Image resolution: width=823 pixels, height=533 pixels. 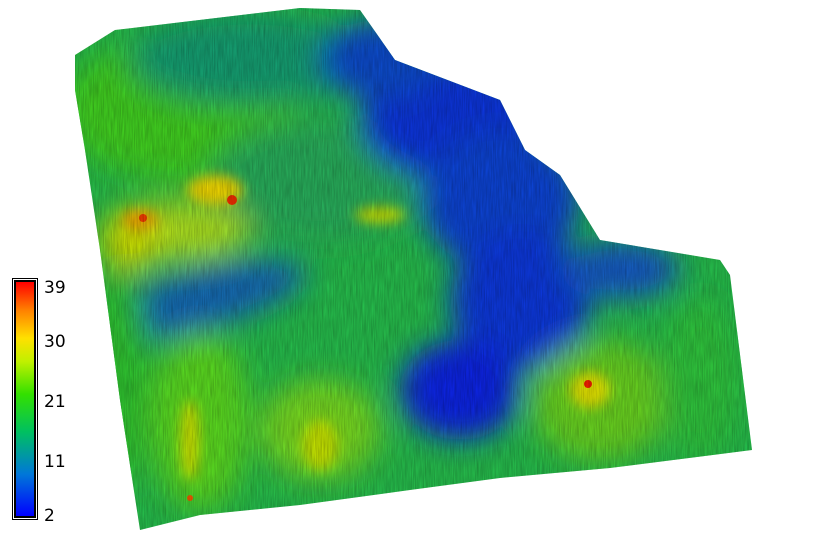 I want to click on legend-tick-label: 2, so click(x=49, y=516).